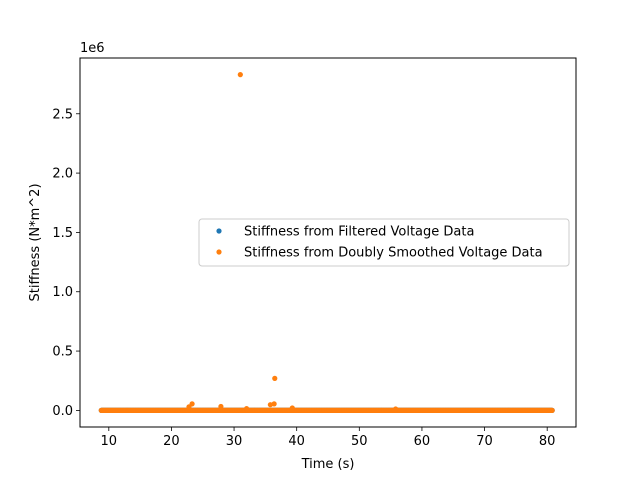 The width and height of the screenshot is (640, 480). I want to click on x-tick-label: 20, so click(171, 441).